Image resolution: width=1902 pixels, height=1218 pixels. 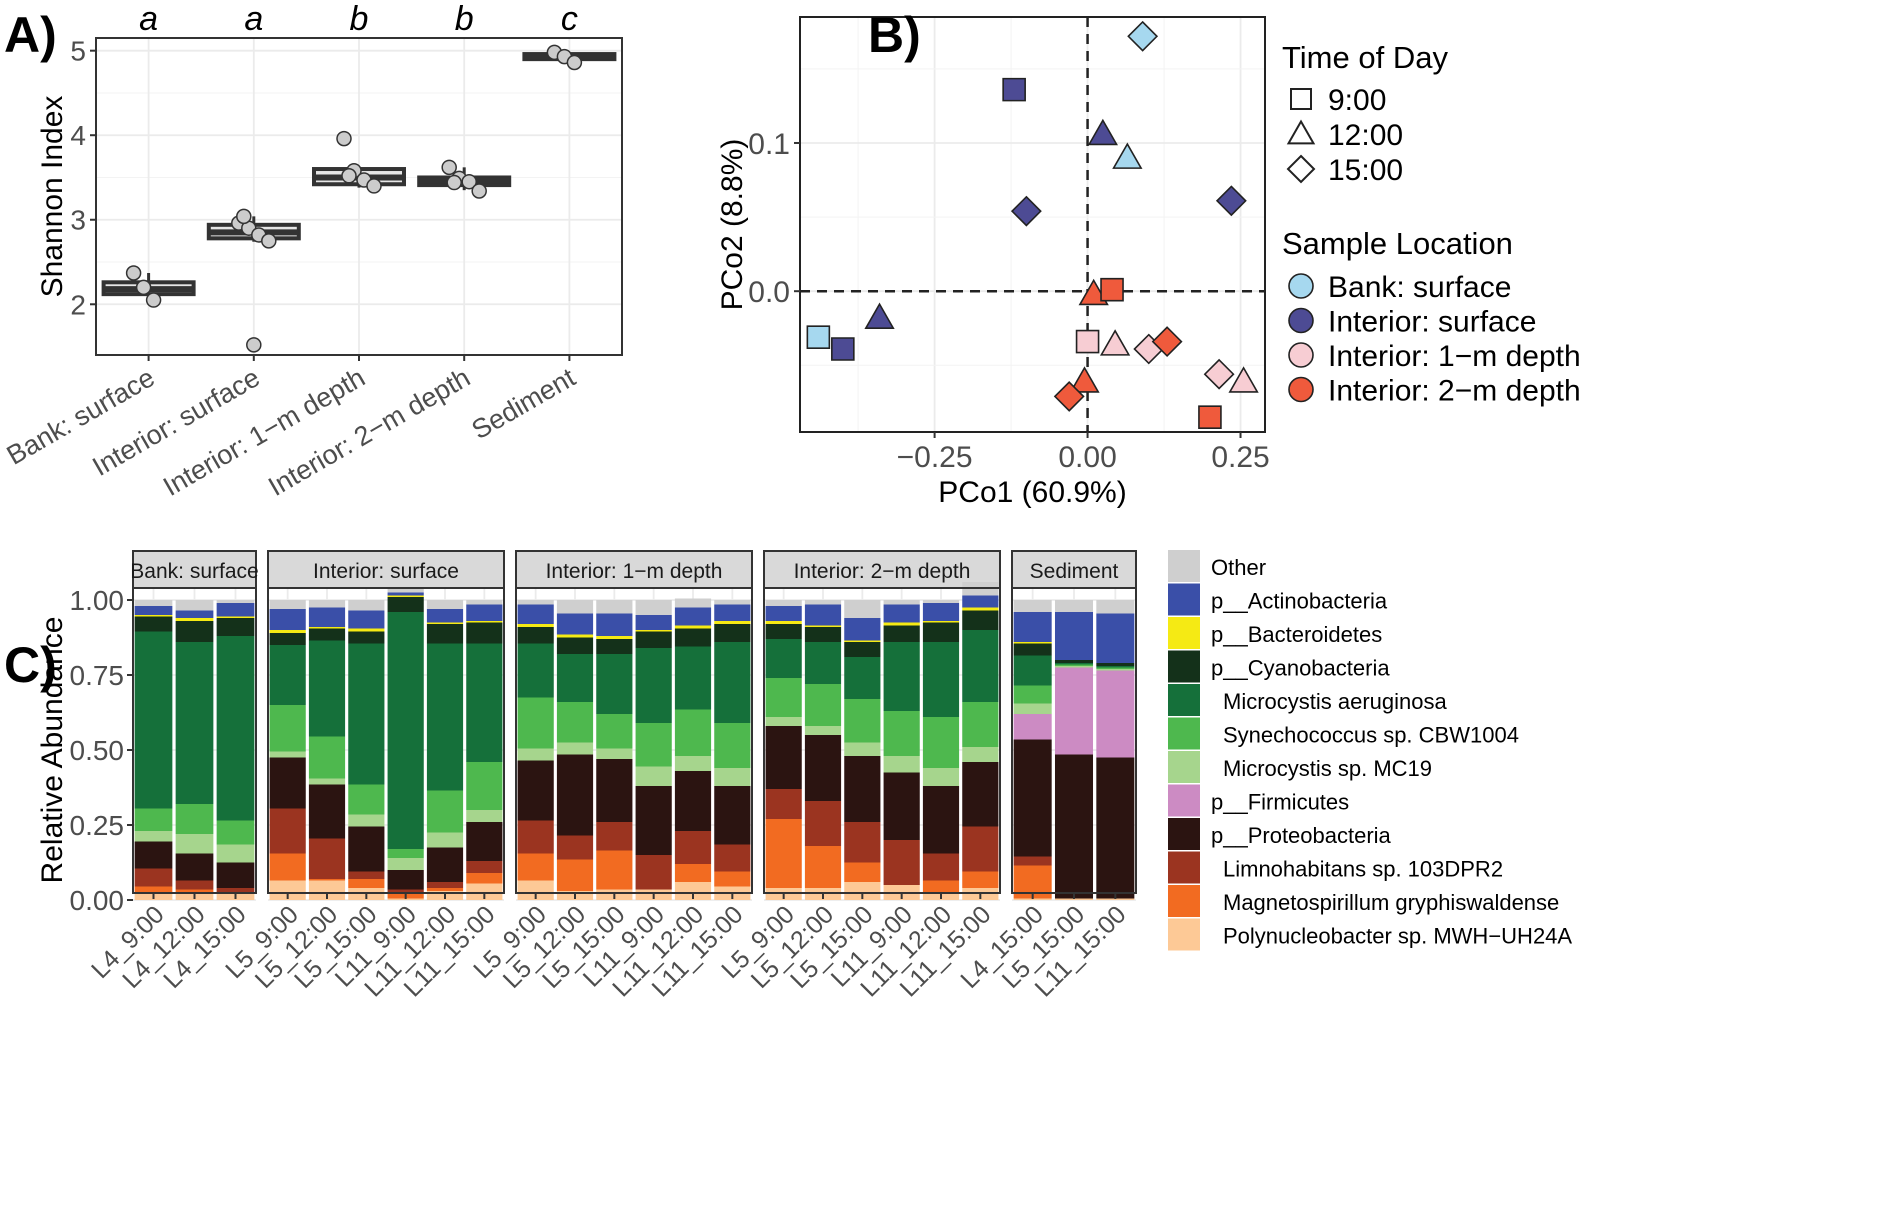 I want to click on legend-color-swatch, so click(x=1301, y=286).